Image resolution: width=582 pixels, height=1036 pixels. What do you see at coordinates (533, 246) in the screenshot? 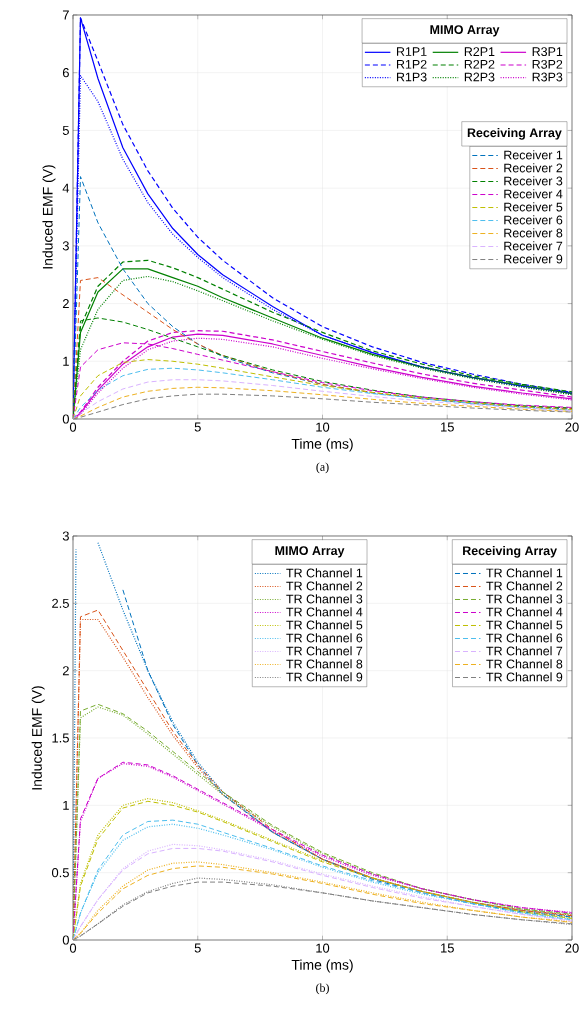
I see `legend-label: Receiver 7` at bounding box center [533, 246].